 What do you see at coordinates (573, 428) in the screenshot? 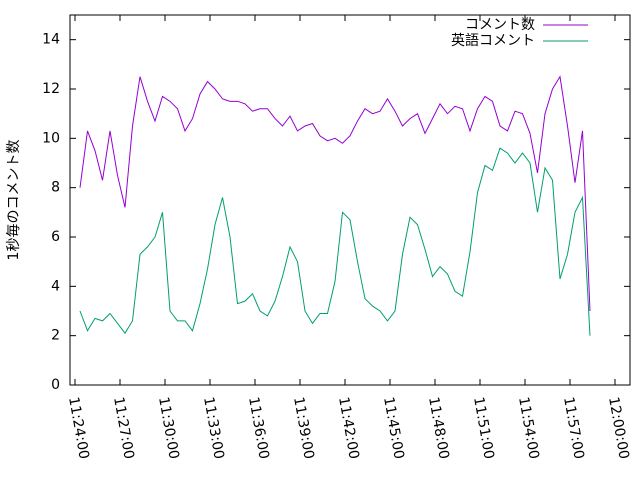
I see `x-tick-label: 11:57:00` at bounding box center [573, 428].